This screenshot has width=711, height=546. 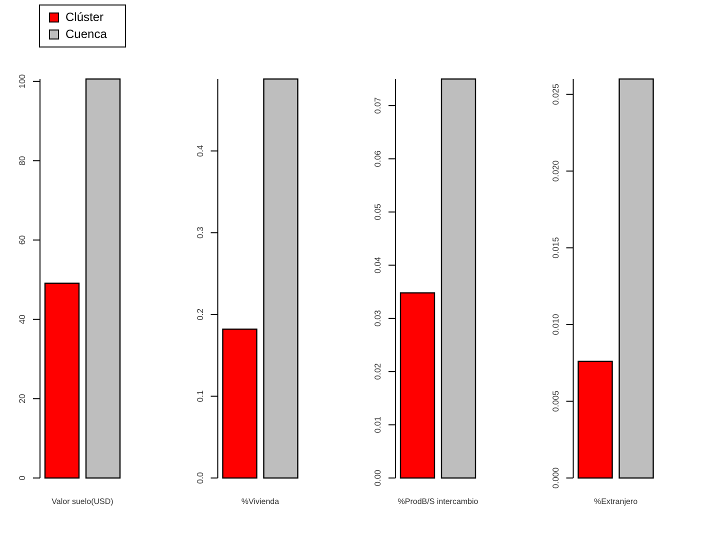 I want to click on y-tick-label: 0.000, so click(x=555, y=478).